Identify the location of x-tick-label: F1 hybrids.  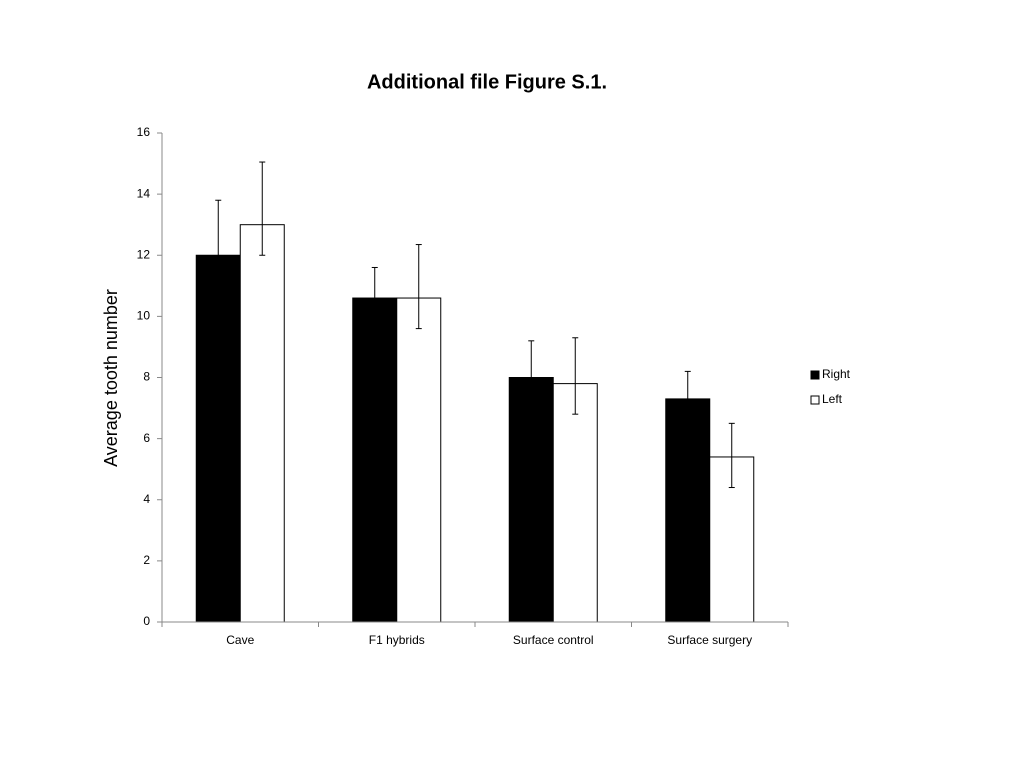
(397, 640).